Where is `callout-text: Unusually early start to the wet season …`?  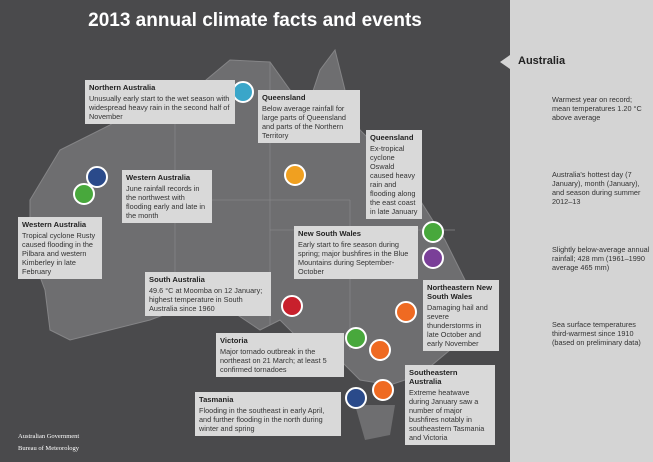
callout-text: Unusually early start to the wet season … is located at coordinates (159, 107).